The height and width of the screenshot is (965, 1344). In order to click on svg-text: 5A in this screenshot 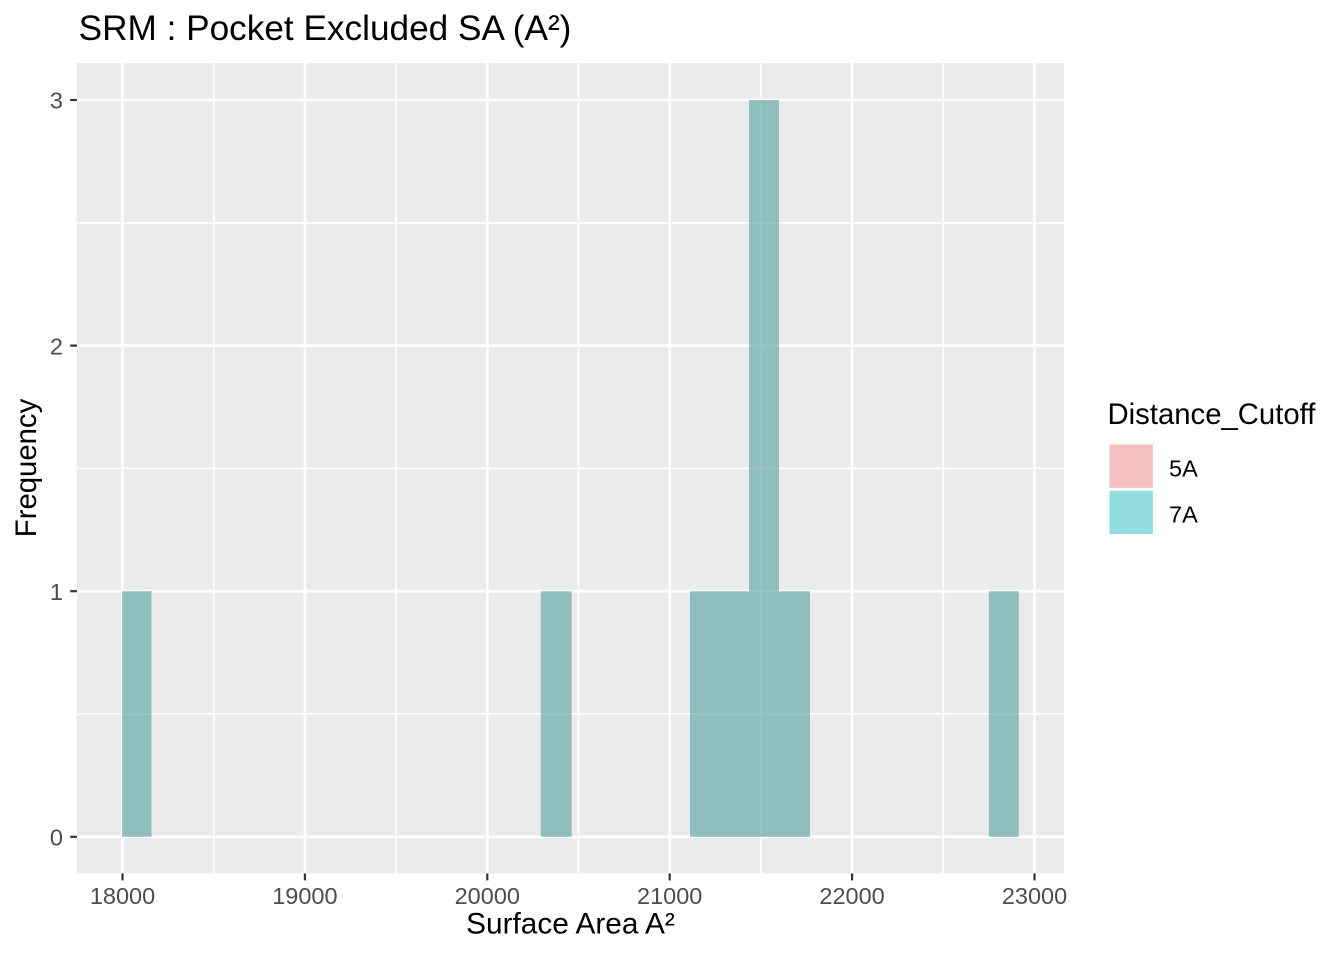, I will do `click(1183, 469)`.